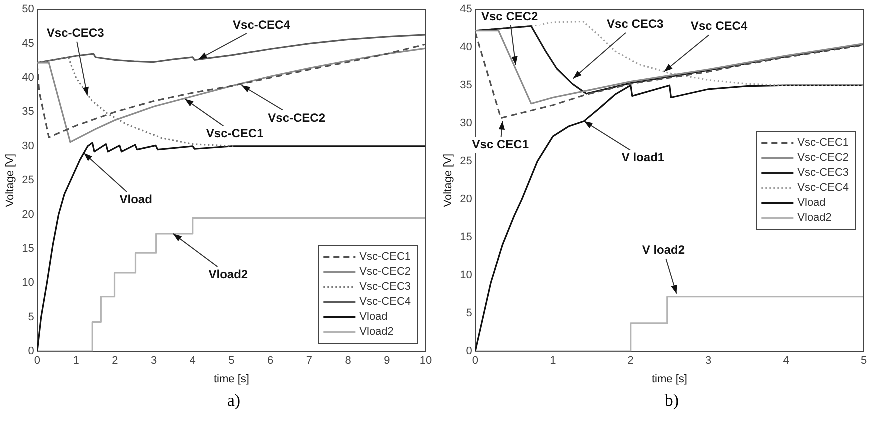 Image resolution: width=876 pixels, height=423 pixels. I want to click on y-tick-label: 50, so click(28, 10).